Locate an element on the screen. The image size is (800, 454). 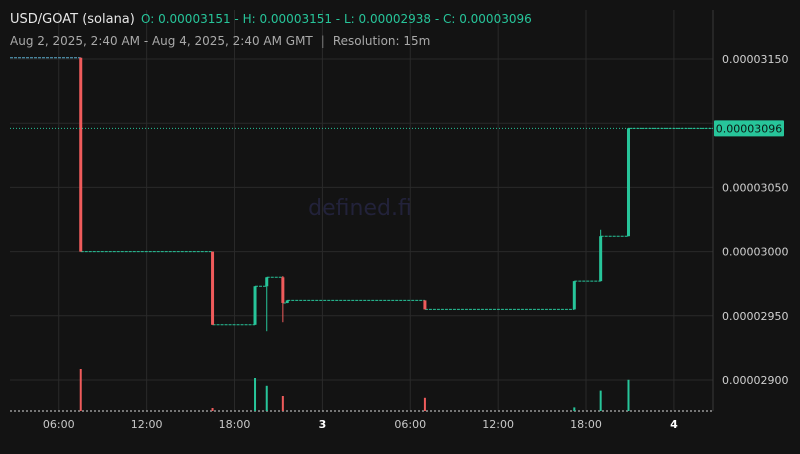
pair-title: USD/GOAT (solana) is located at coordinates (72, 19).